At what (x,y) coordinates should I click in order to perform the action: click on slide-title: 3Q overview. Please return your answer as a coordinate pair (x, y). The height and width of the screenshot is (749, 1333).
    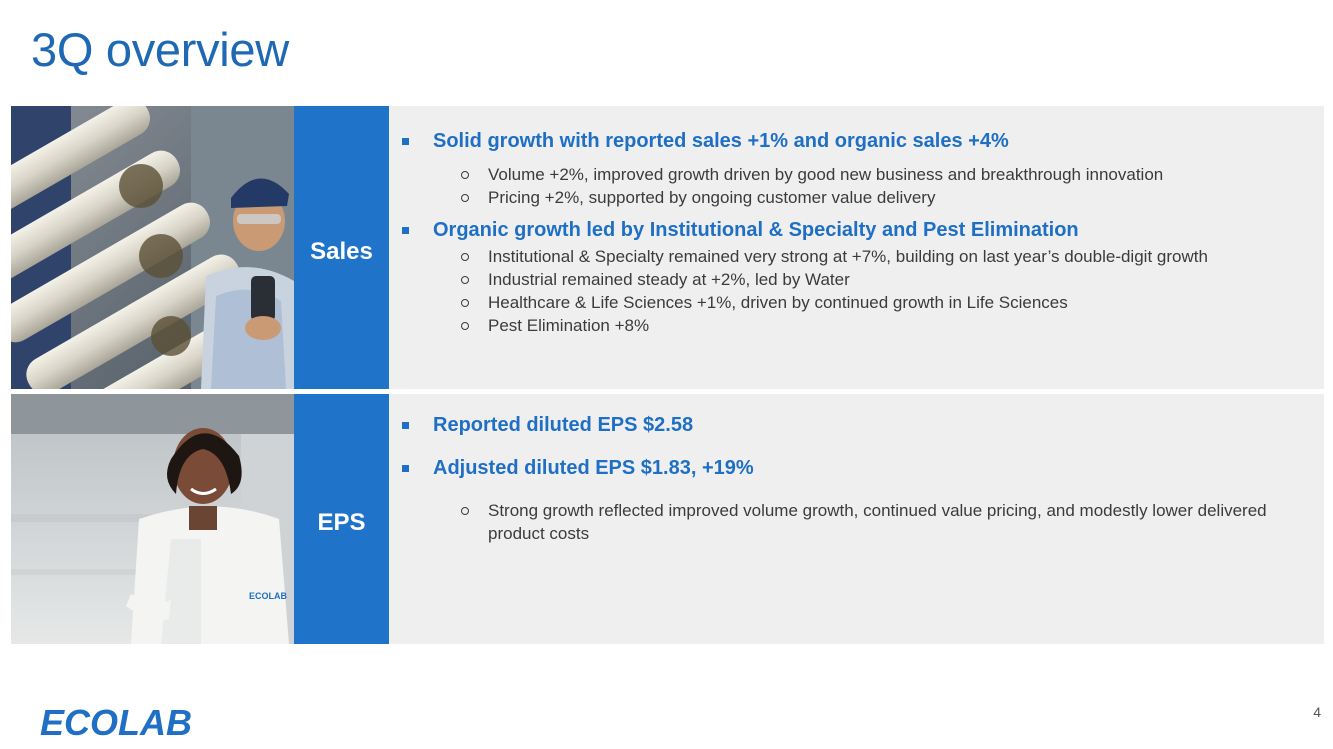
    Looking at the image, I should click on (160, 49).